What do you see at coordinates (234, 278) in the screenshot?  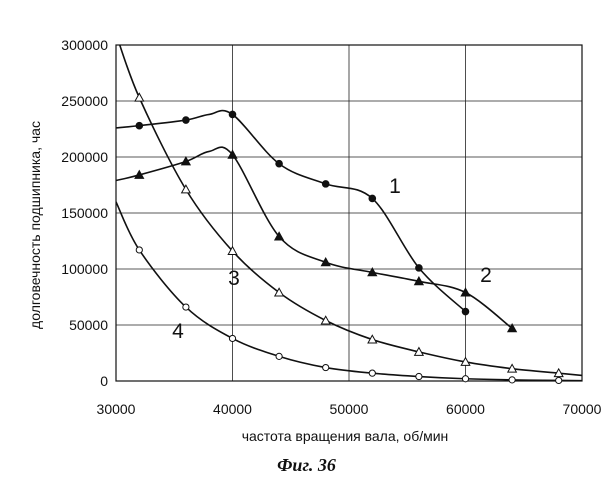 I see `series-3-label: 3` at bounding box center [234, 278].